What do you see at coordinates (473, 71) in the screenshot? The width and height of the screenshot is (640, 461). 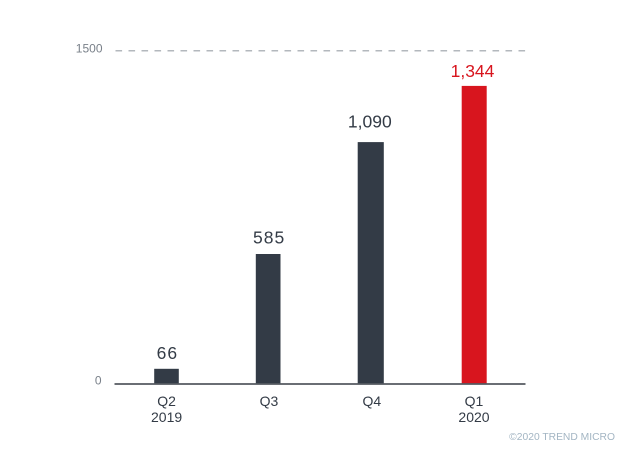 I see `svg-text: 1,344` at bounding box center [473, 71].